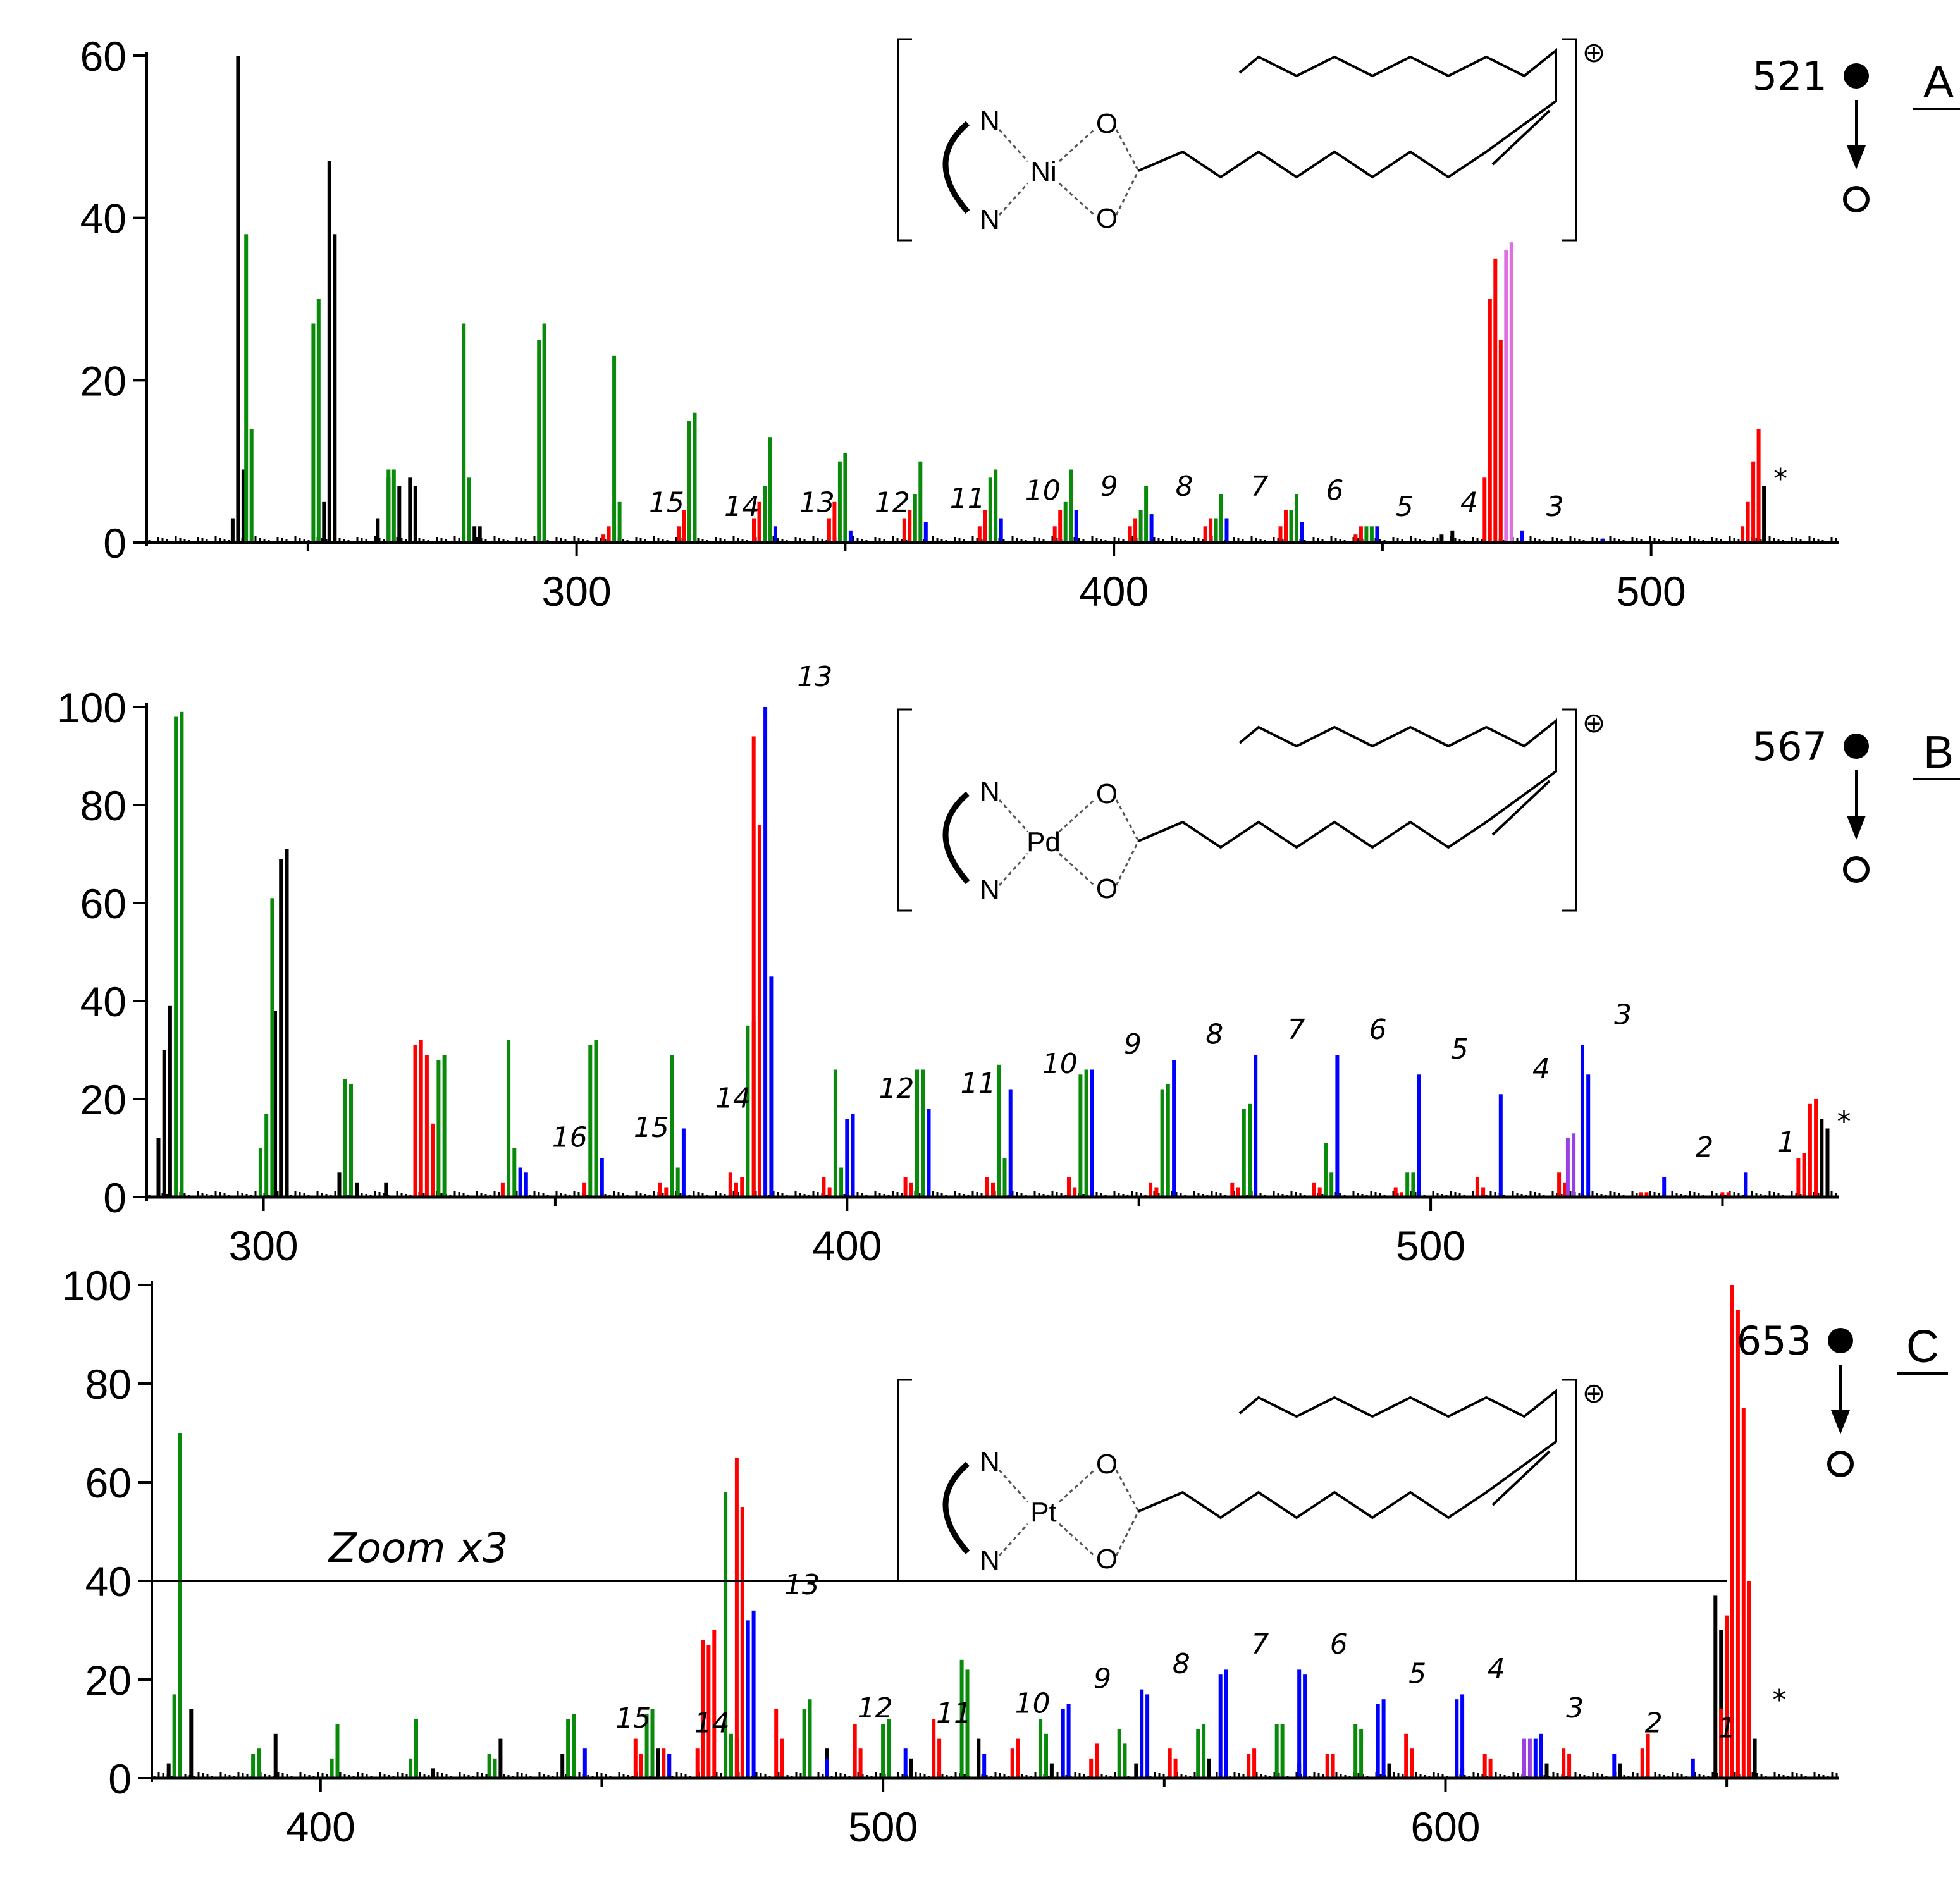  Describe the element at coordinates (956, 167) in the screenshot. I see `diimine-arc` at that location.